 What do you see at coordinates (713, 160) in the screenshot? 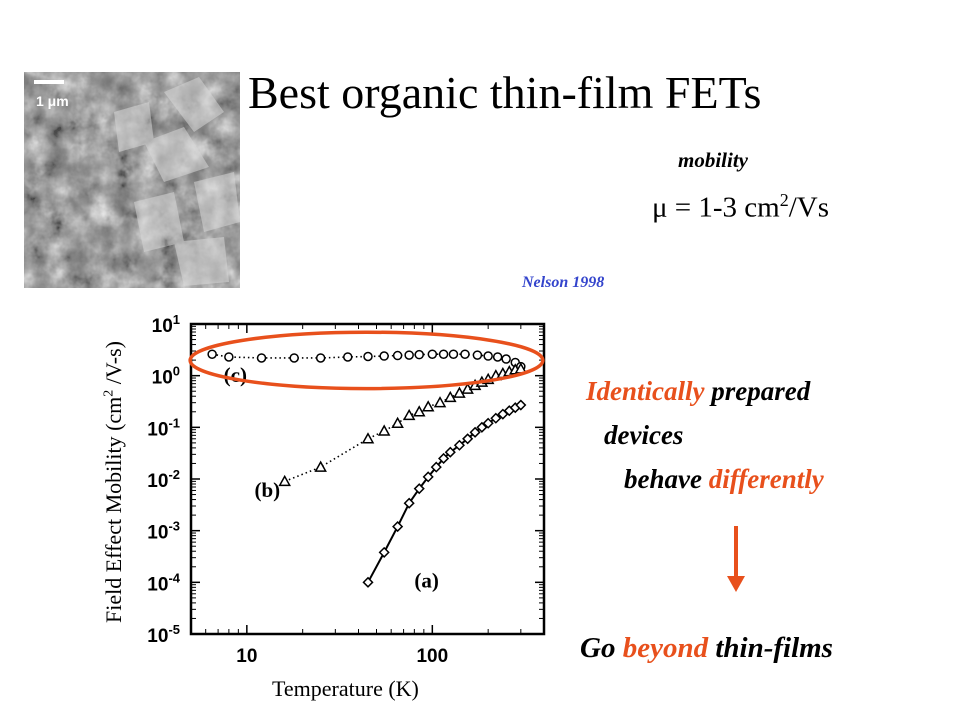
I see `mobility-label: mobility` at bounding box center [713, 160].